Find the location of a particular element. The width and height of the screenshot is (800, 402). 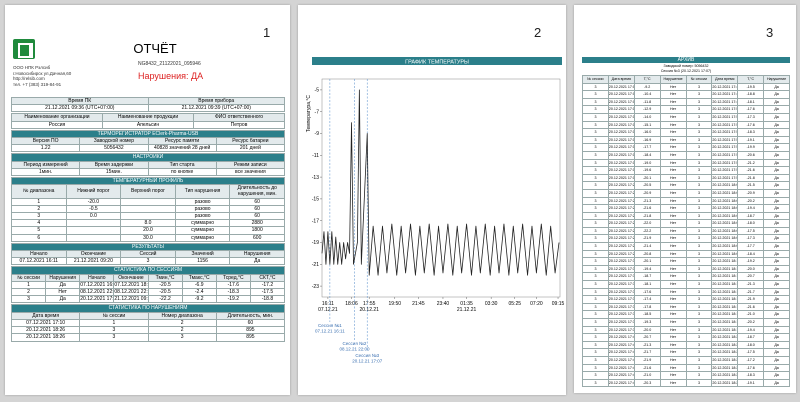

subtitle-line: Сессия №3 (20.12.2021 17:07) is located at coordinates (686, 70).